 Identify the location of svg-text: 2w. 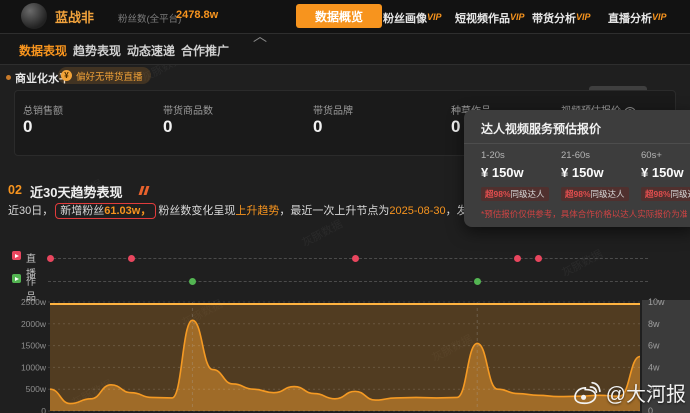
(654, 389).